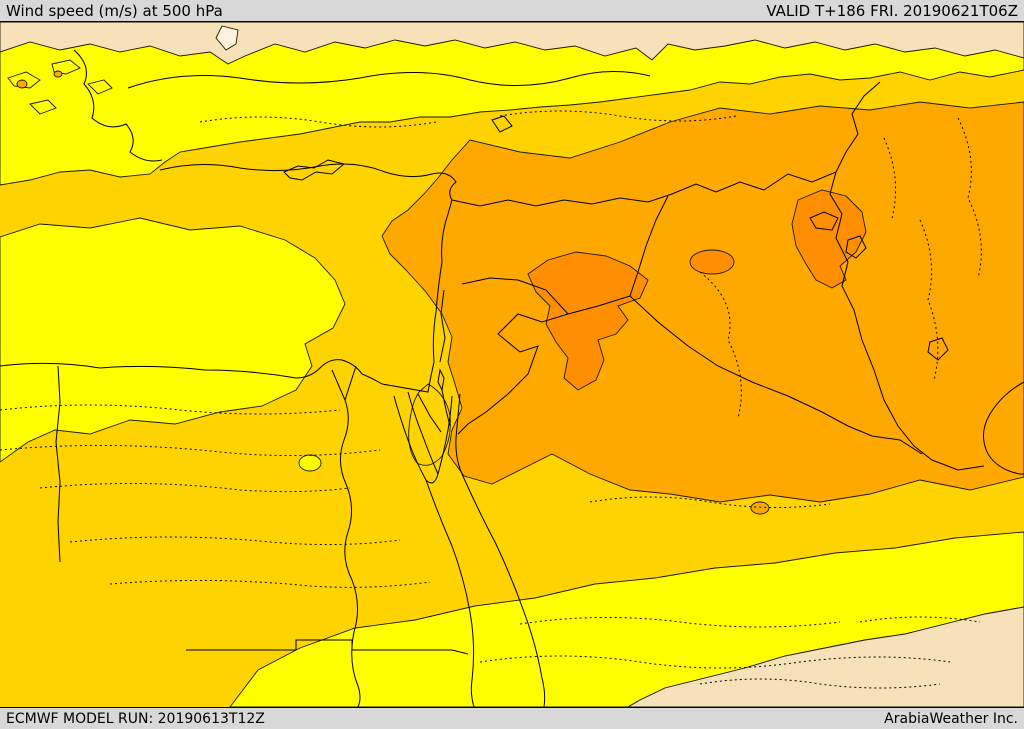 This screenshot has height=729, width=1024. What do you see at coordinates (445, 358) in the screenshot?
I see `jordan-valley-border` at bounding box center [445, 358].